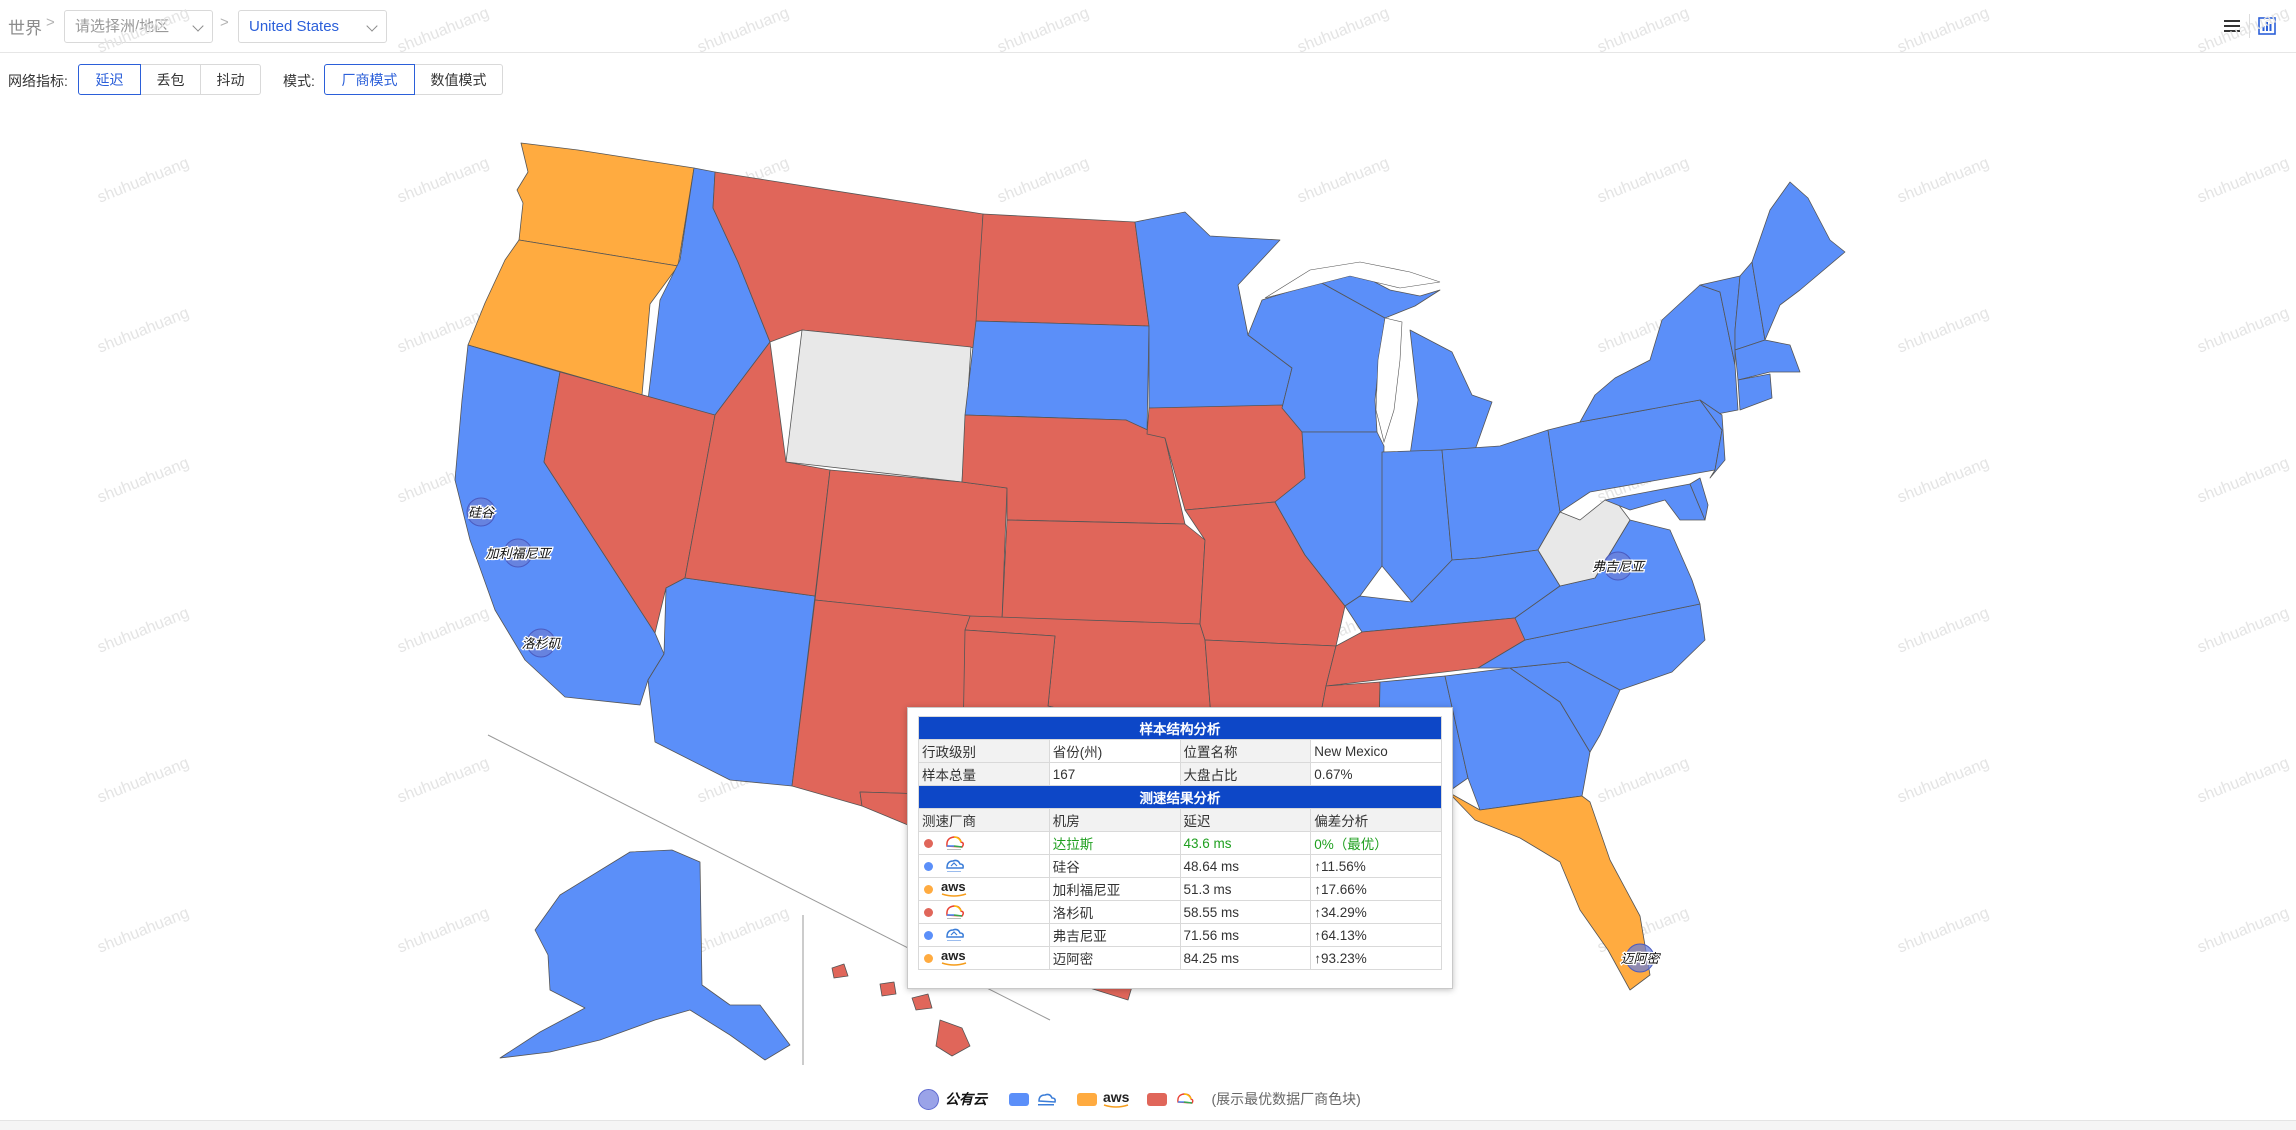 The width and height of the screenshot is (2296, 1130). What do you see at coordinates (1352, 280) in the screenshot?
I see `lake-superior` at bounding box center [1352, 280].